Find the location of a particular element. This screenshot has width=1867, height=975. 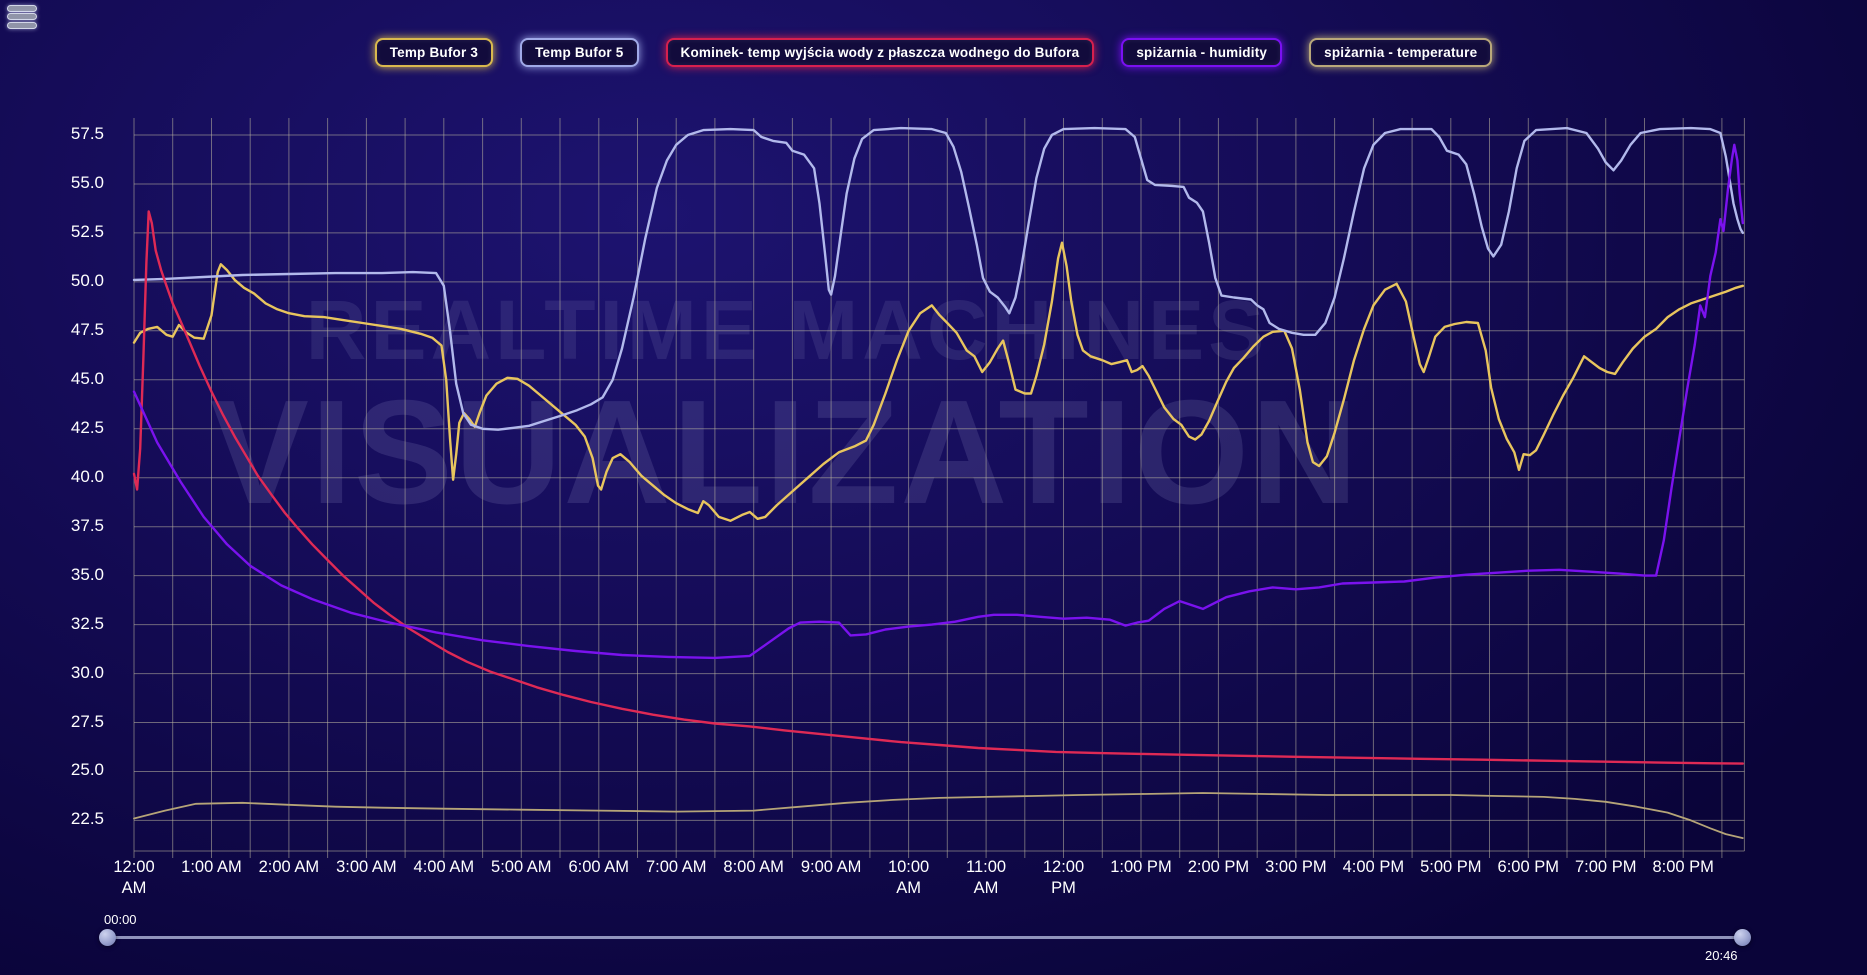

time-range-slider-track is located at coordinates (925, 937).